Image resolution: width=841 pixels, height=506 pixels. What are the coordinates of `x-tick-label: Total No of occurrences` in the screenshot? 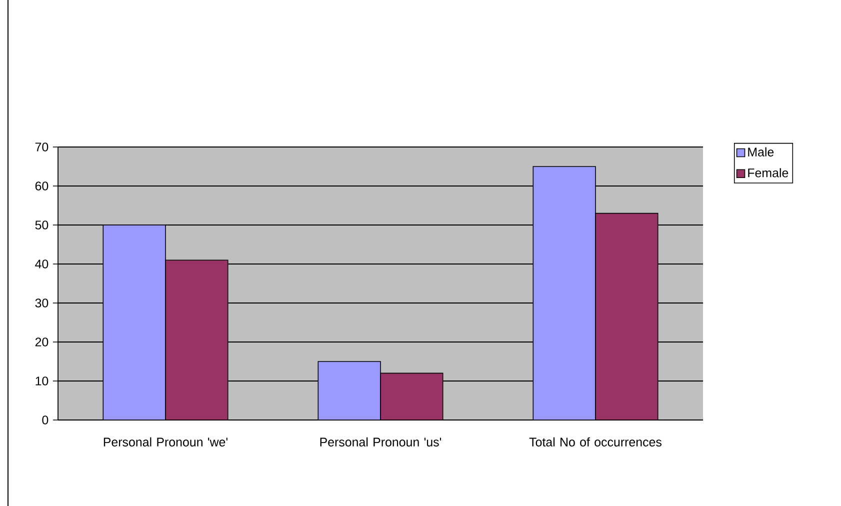 It's located at (595, 441).